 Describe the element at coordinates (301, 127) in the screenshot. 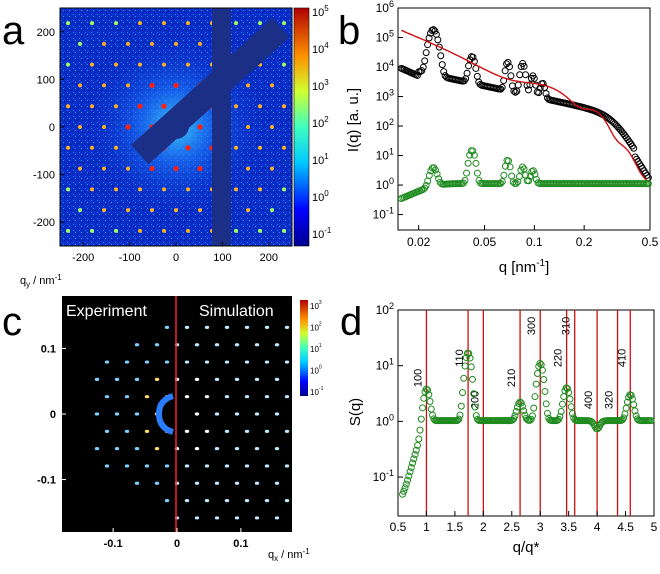

I see `colorbar-a` at that location.